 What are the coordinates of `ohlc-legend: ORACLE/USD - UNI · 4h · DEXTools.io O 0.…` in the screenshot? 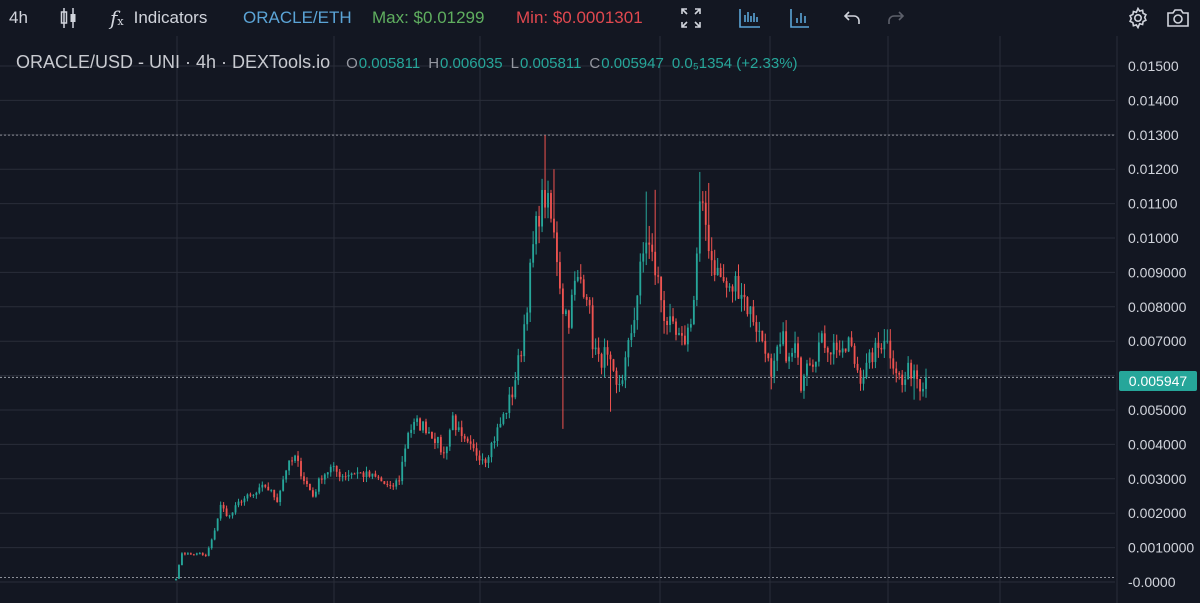 It's located at (411, 62).